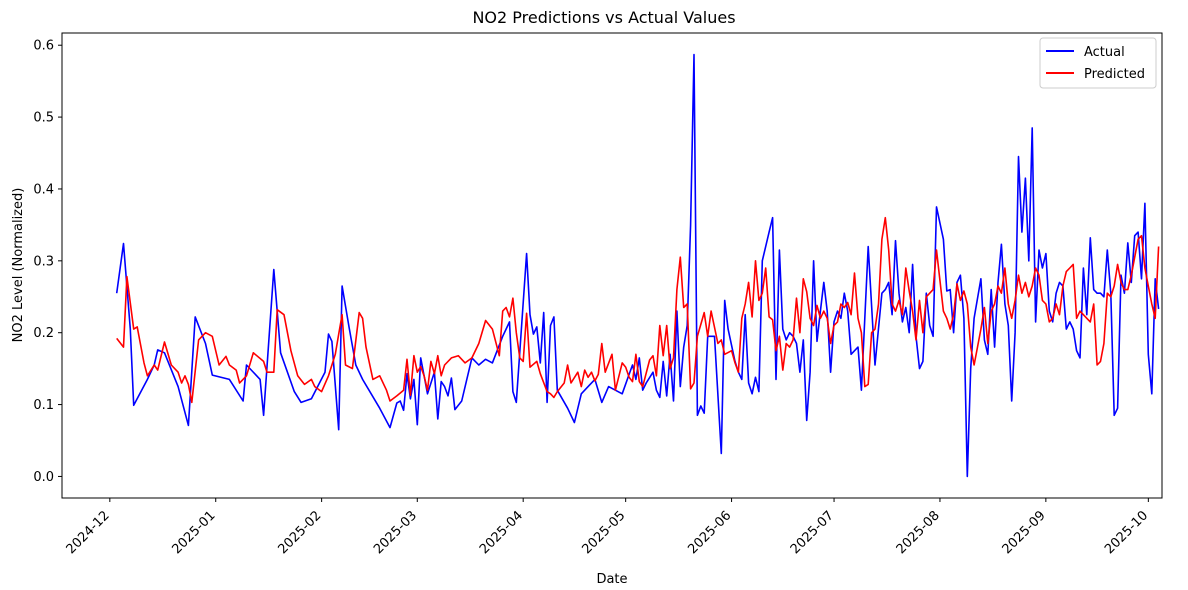 This screenshot has height=590, width=1188. What do you see at coordinates (194, 532) in the screenshot?
I see `x-tick-label: 2025-01` at bounding box center [194, 532].